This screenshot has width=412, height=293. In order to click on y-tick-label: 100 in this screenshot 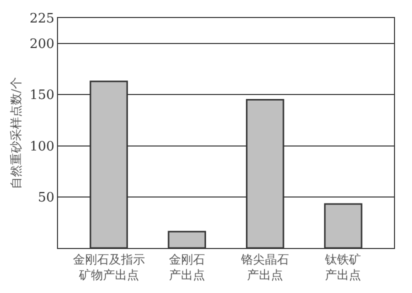, I will do `click(42, 146)`.